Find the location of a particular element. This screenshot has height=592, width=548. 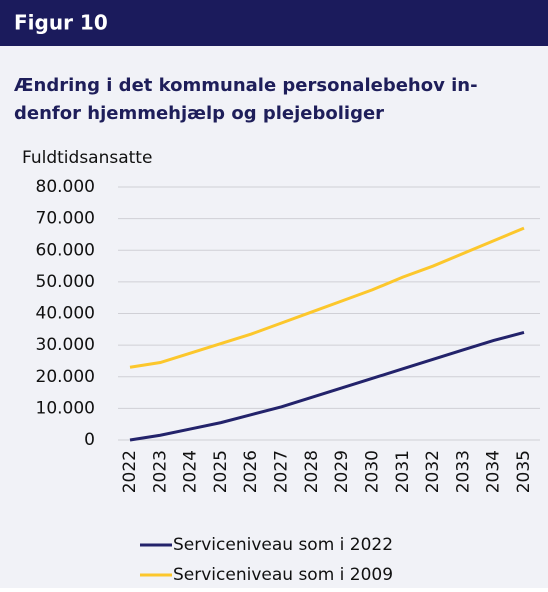

y-tick-label: 70.000 is located at coordinates (65, 219).